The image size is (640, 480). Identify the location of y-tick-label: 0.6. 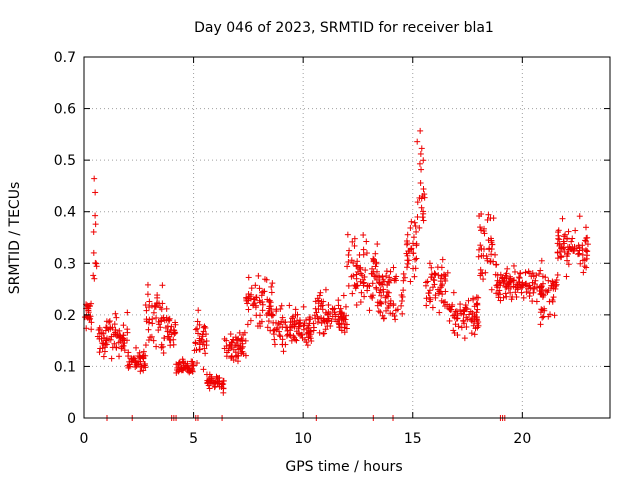
(65, 110).